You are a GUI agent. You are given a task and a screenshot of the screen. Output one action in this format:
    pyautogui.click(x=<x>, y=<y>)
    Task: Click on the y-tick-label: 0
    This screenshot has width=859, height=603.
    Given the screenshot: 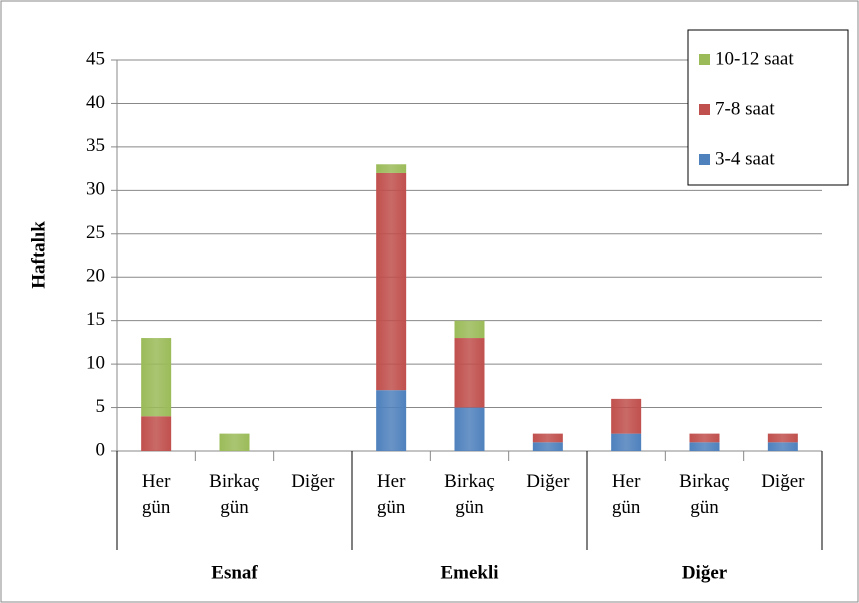 What is the action you would take?
    pyautogui.click(x=101, y=449)
    